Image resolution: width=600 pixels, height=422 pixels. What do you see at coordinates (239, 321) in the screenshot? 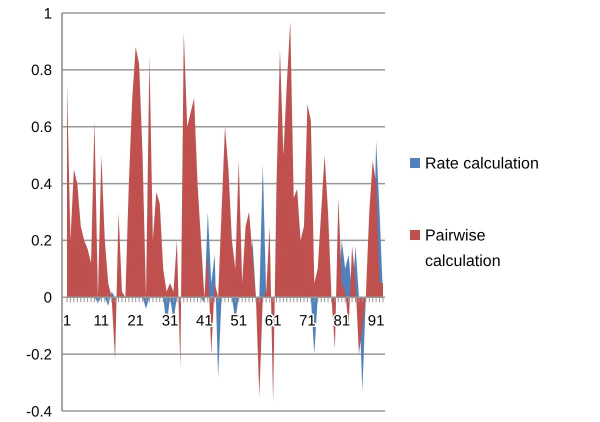
I see `x-tick-label: 51` at bounding box center [239, 321].